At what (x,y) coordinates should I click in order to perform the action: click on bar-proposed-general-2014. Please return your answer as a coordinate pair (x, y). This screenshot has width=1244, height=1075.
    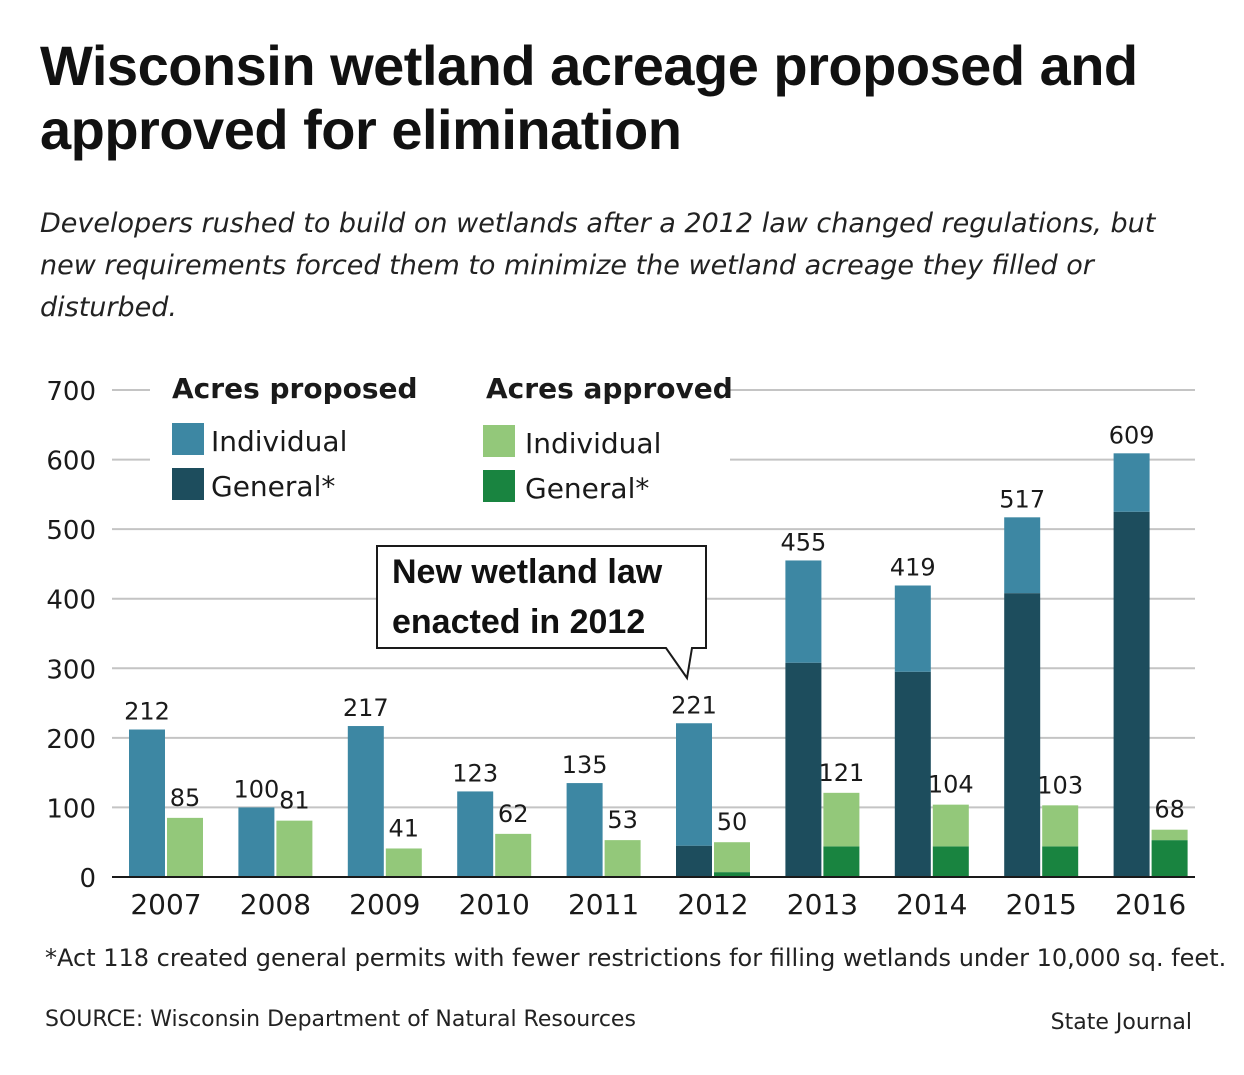
    Looking at the image, I should click on (912, 774).